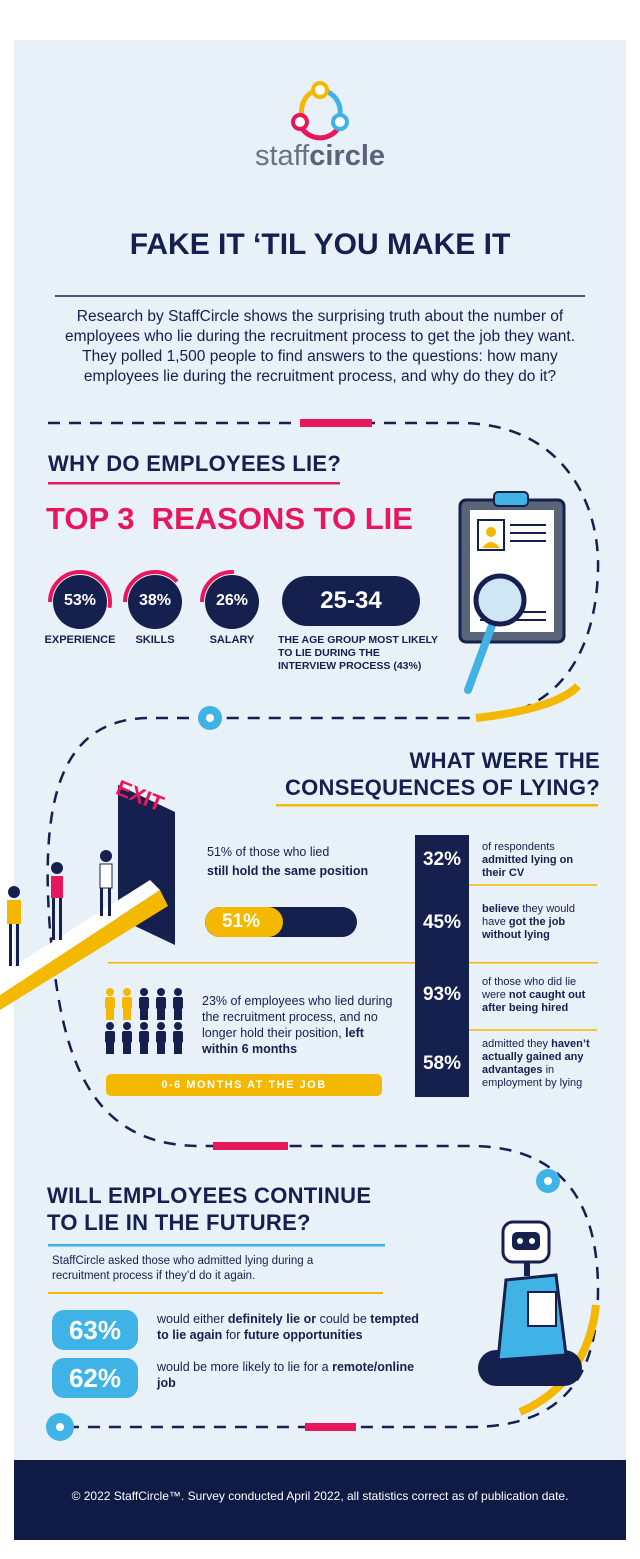 The image size is (640, 1559). What do you see at coordinates (244, 1085) in the screenshot?
I see `banner: 0-6 MONTHS AT THE JOB` at bounding box center [244, 1085].